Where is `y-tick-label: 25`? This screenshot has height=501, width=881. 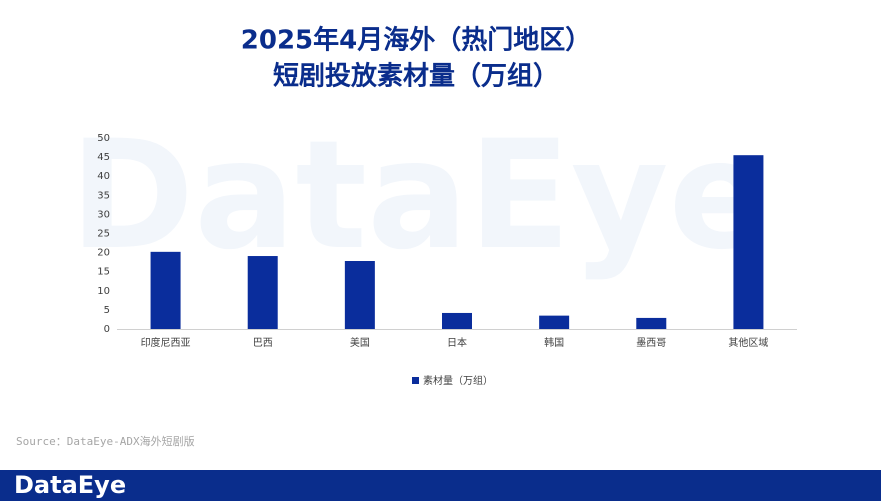
y-tick-label: 25 is located at coordinates (103, 234).